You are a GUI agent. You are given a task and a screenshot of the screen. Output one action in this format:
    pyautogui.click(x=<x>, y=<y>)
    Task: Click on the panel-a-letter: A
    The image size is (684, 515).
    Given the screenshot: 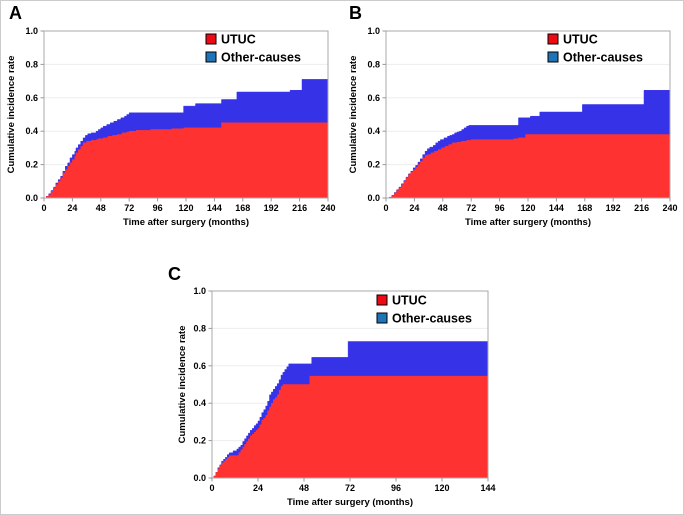 What is the action you would take?
    pyautogui.click(x=15, y=13)
    